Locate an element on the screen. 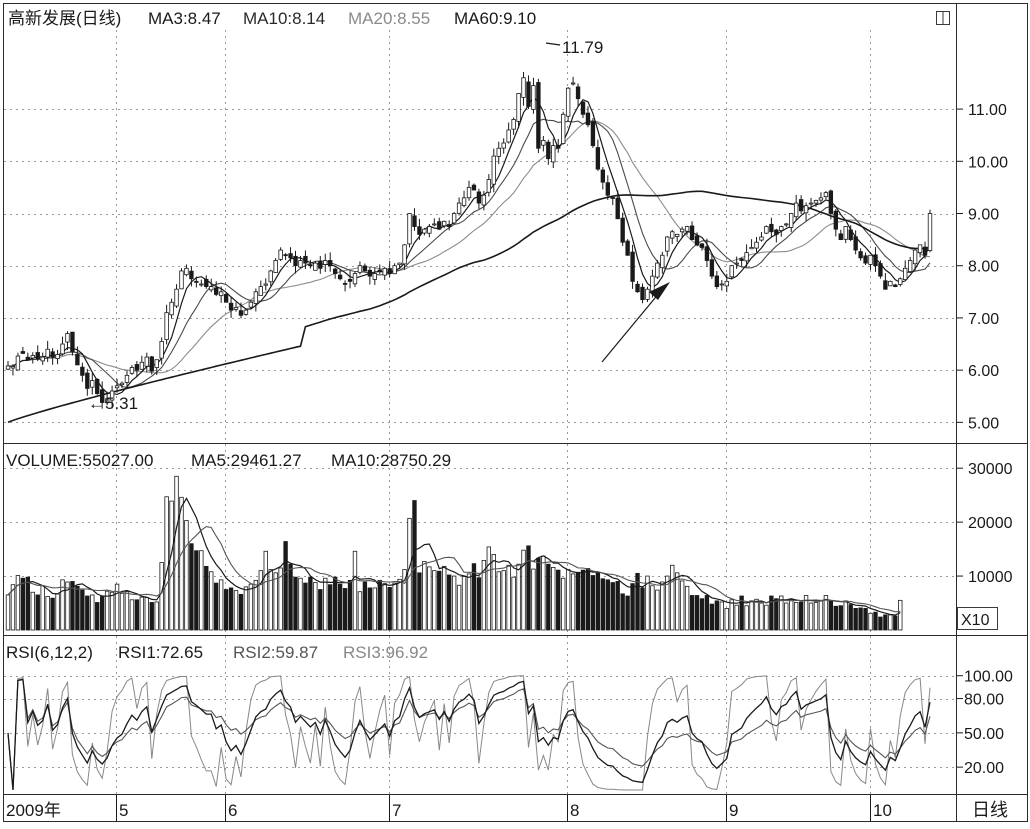 The image size is (1030, 829). trend-arrow is located at coordinates (635, 322).